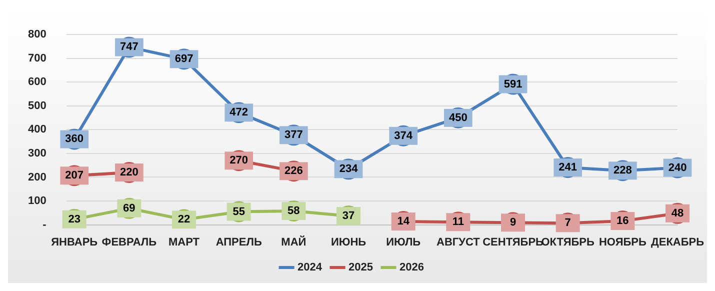 The width and height of the screenshot is (715, 291). What do you see at coordinates (677, 213) in the screenshot?
I see `data-label: 48` at bounding box center [677, 213].